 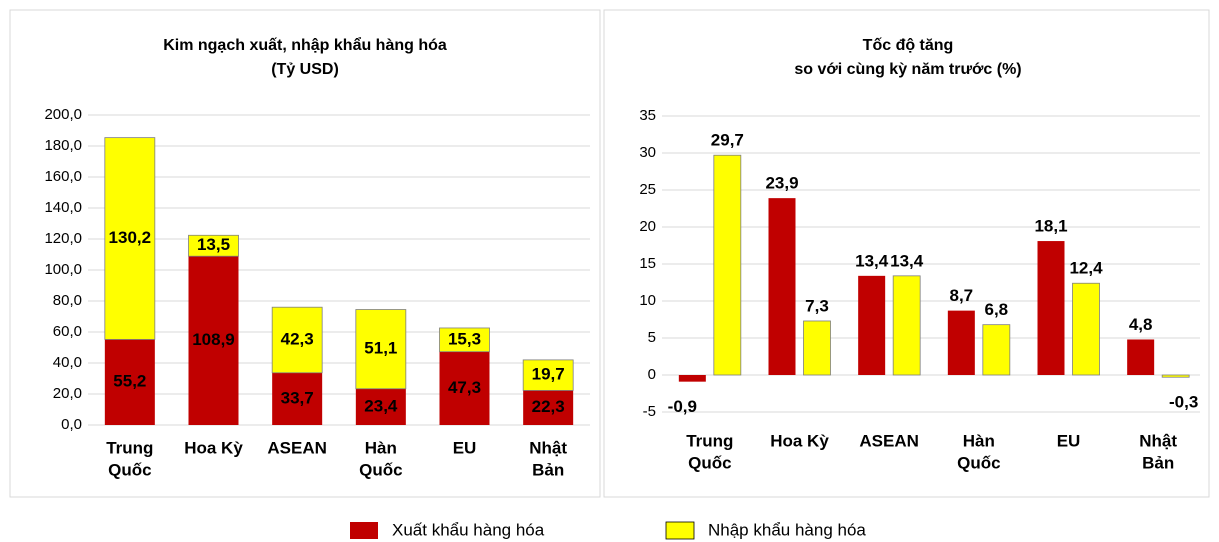 I want to click on data-label: 22,3, so click(x=548, y=406).